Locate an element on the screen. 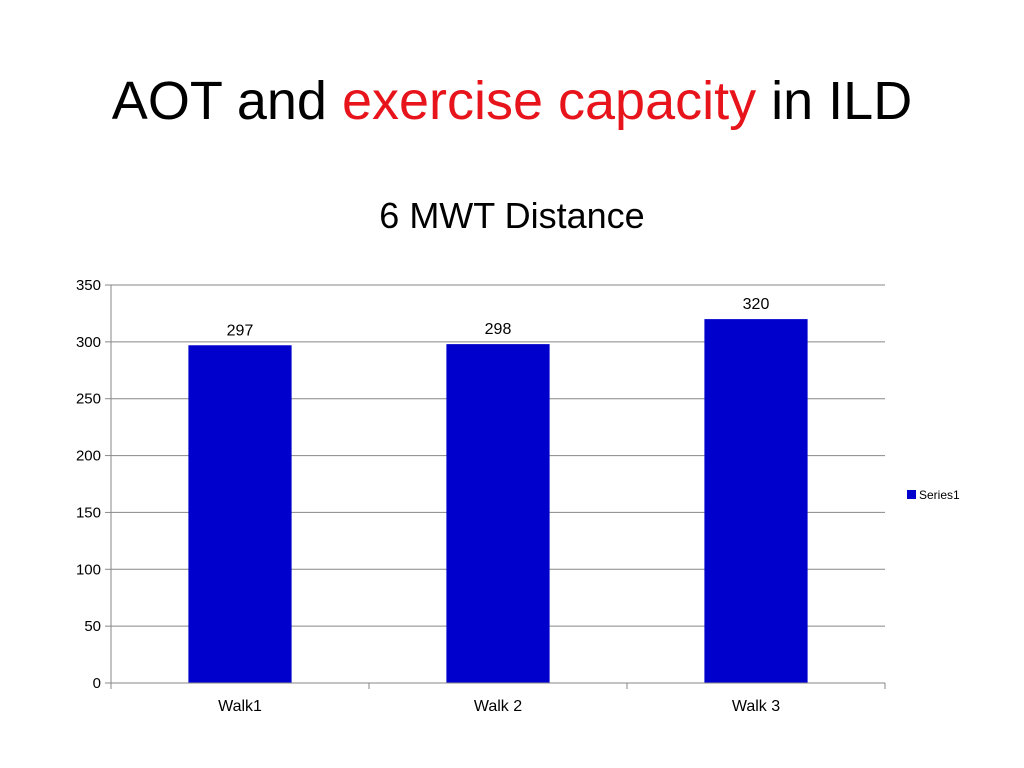  title-highlight: exercise capacity is located at coordinates (549, 101).